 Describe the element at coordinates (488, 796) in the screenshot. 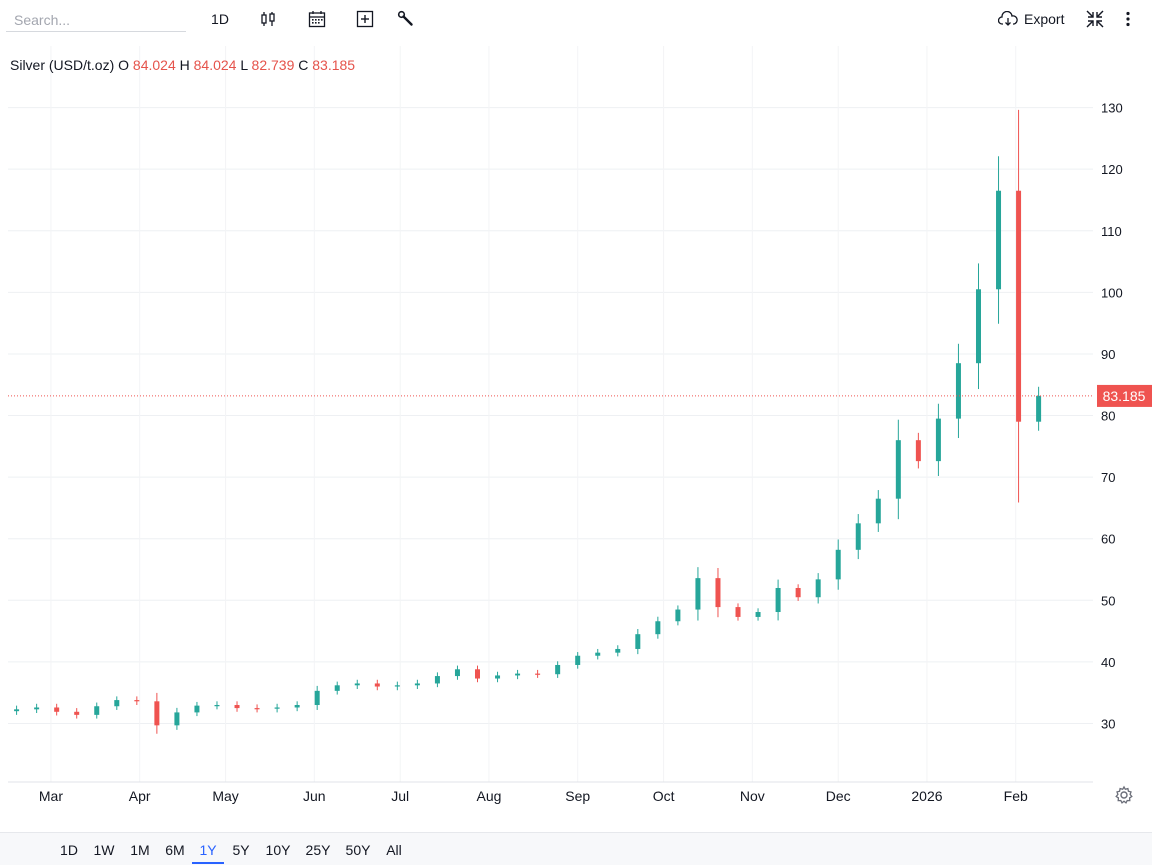

I see `x-tick-label: Aug` at that location.